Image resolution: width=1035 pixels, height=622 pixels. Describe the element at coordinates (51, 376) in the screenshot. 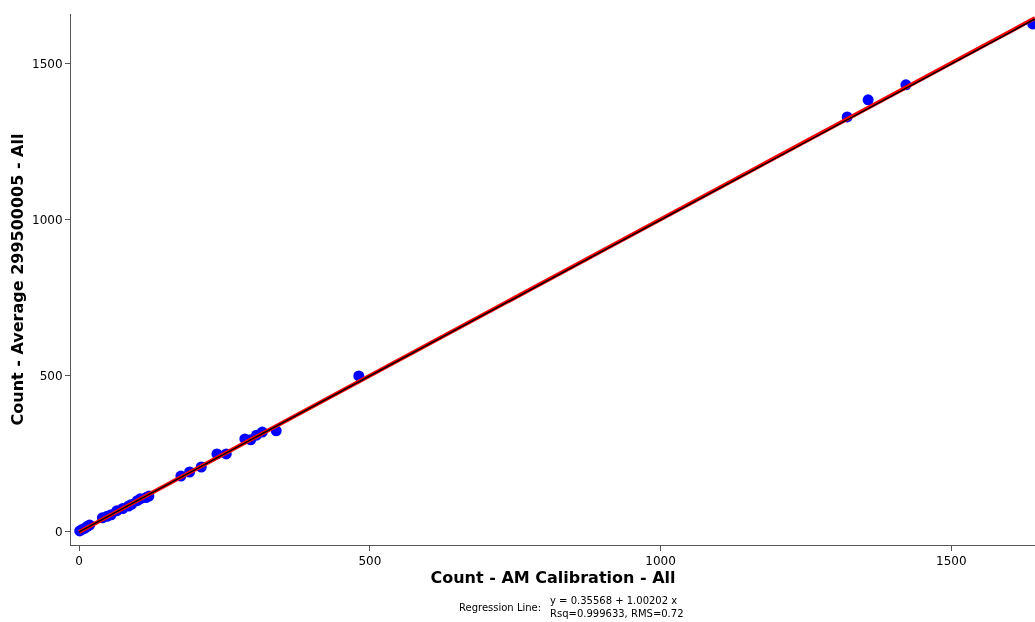

I see `y-tick-label: 500` at that location.